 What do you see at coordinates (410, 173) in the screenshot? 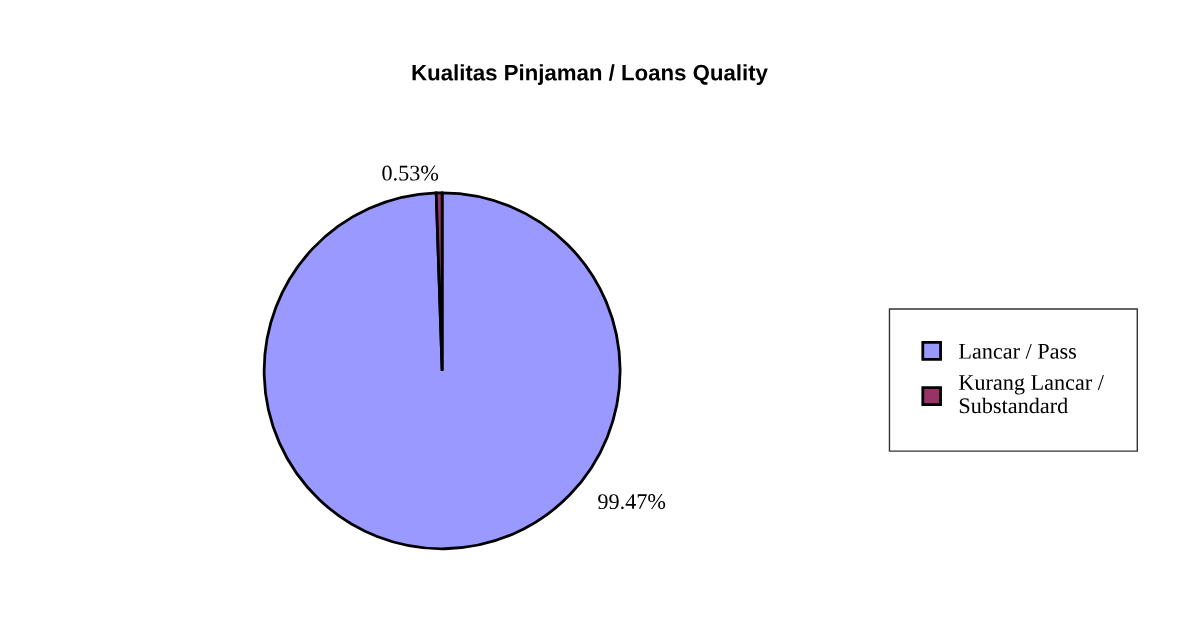
I see `data-label: 0.53%` at bounding box center [410, 173].